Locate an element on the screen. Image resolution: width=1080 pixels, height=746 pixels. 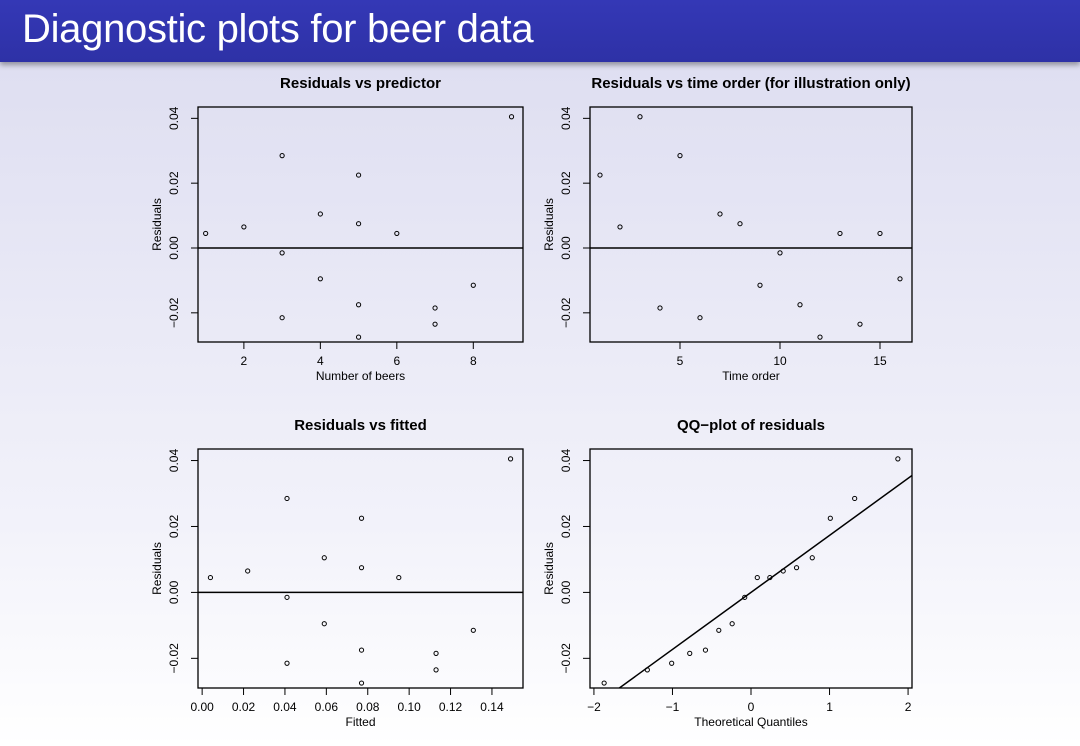
qq-reference-line is located at coordinates (765, 581).